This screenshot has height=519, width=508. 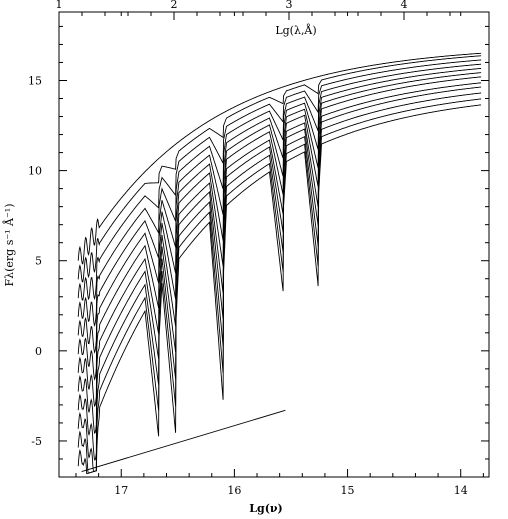 I want to click on top-tick-label: 4, so click(x=404, y=5).